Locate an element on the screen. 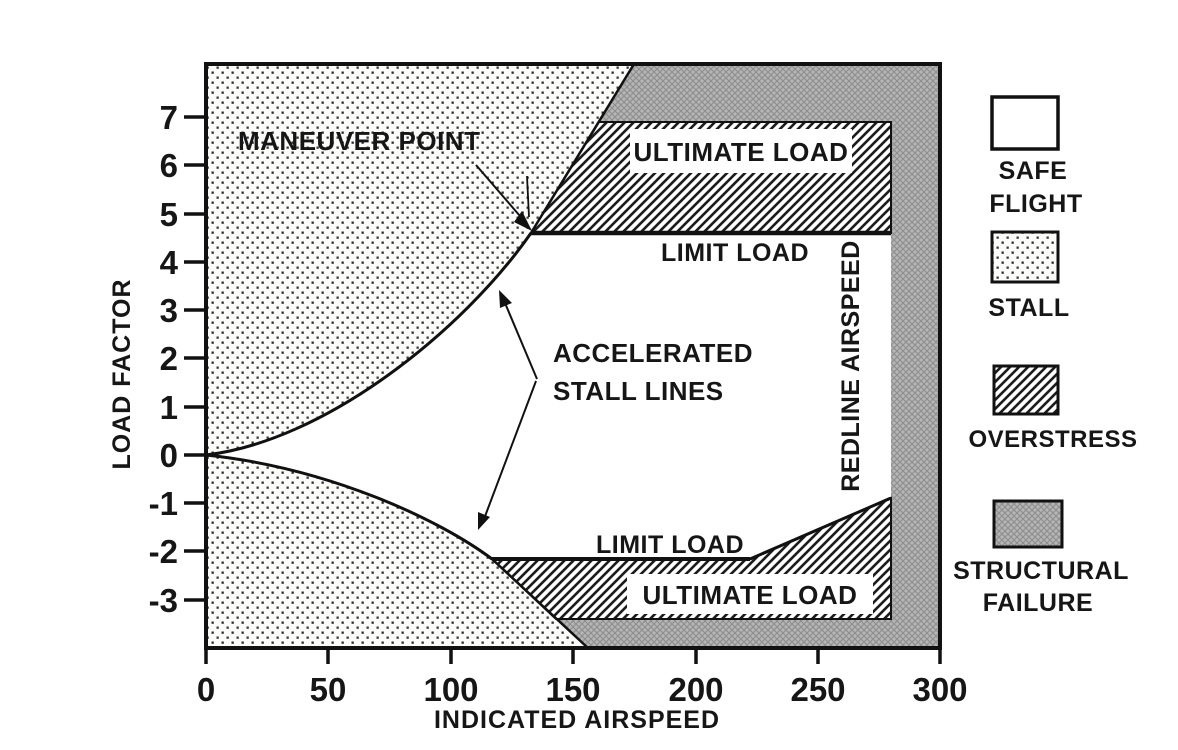 The height and width of the screenshot is (750, 1178). legend-label-structural: STRUCTURAL is located at coordinates (1041, 571).